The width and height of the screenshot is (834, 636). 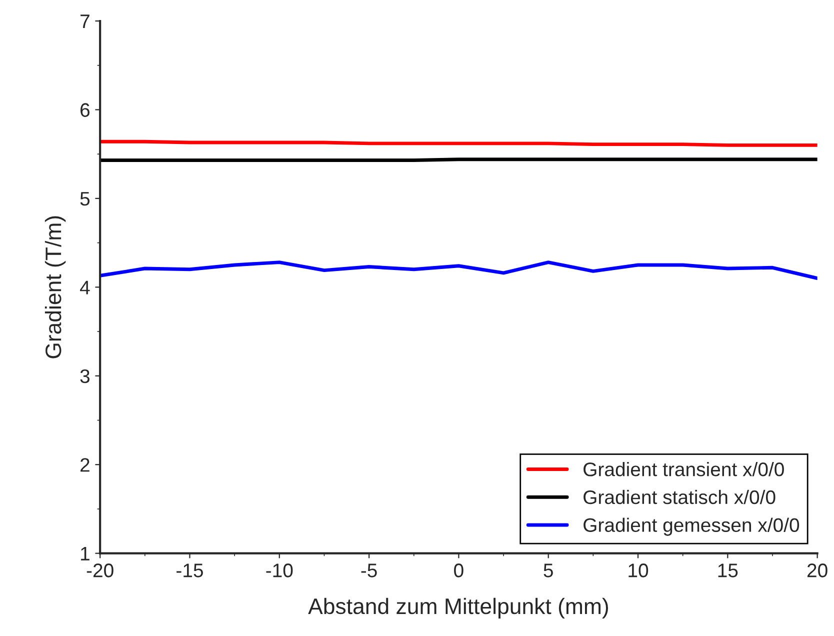 I want to click on y-axis-title: Gradient (T/m), so click(x=55, y=287).